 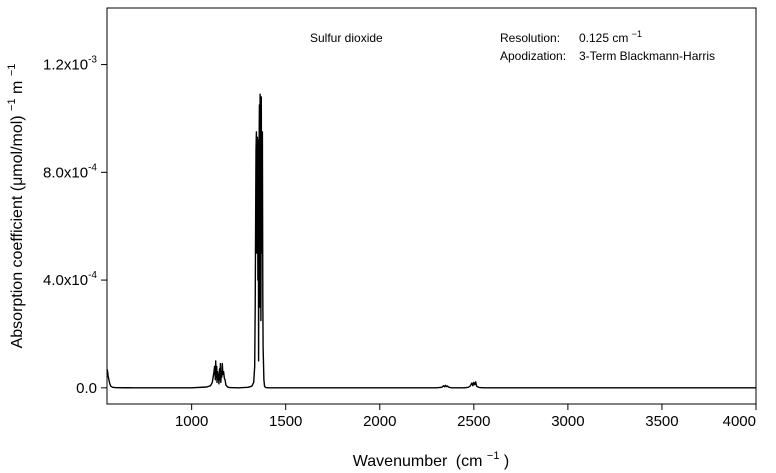 I want to click on y-tick-label: 1.2x10⁻³, so click(x=70, y=64).